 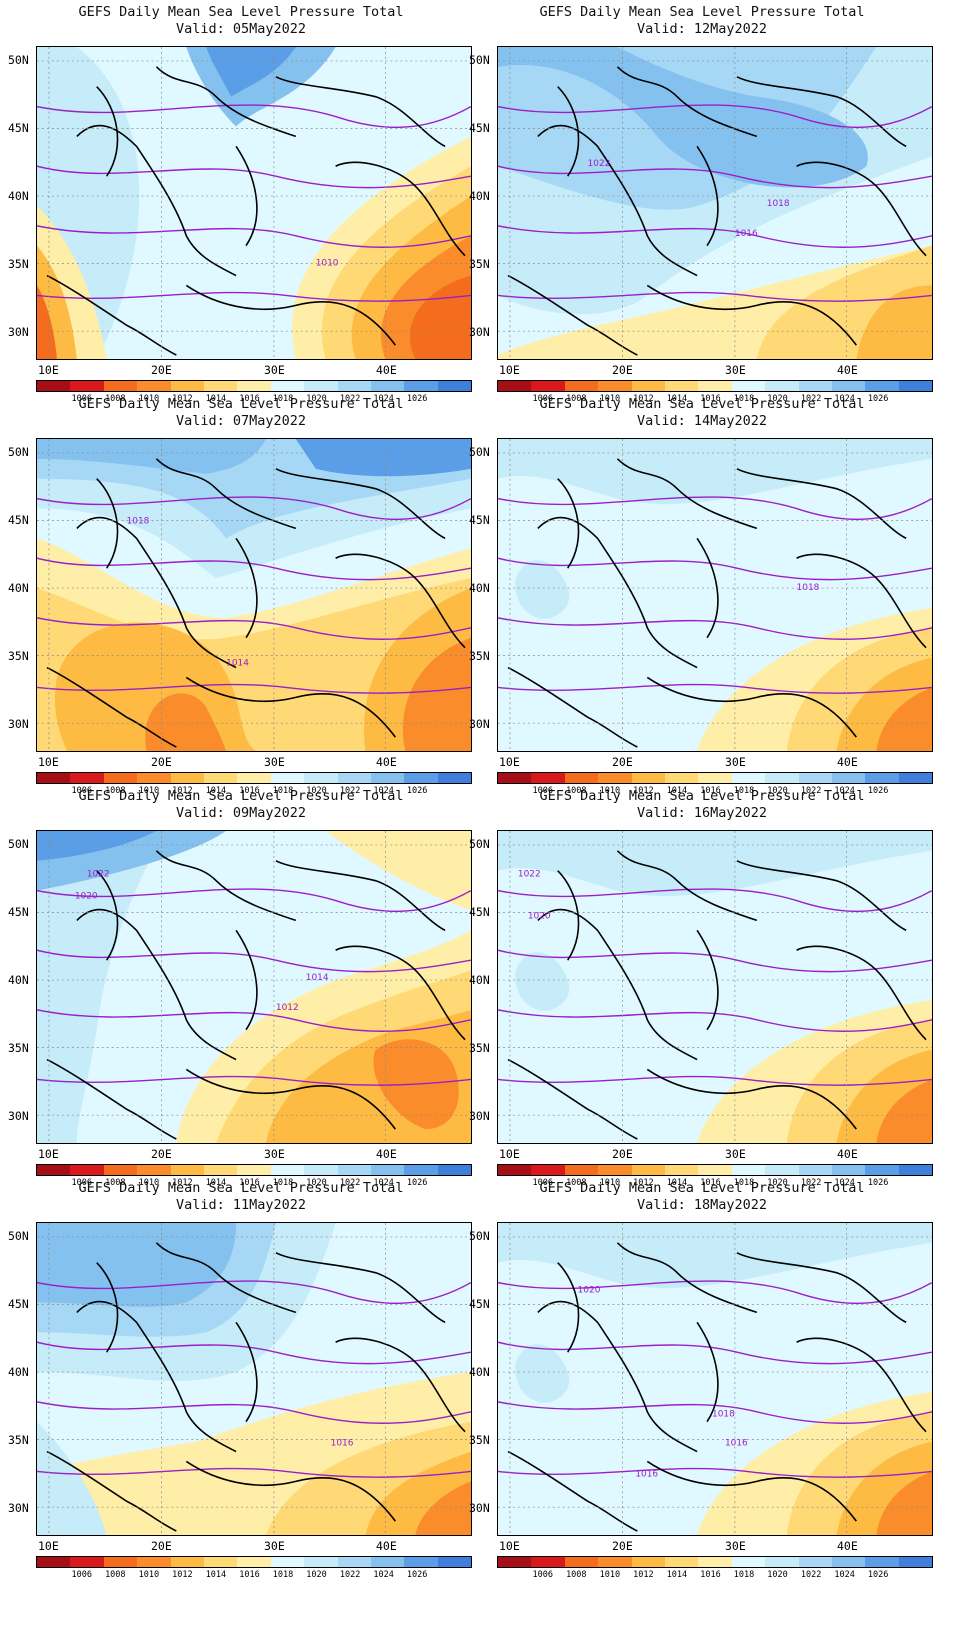 What do you see at coordinates (18, 452) in the screenshot?
I see `y-tick-label: 50N` at bounding box center [18, 452].